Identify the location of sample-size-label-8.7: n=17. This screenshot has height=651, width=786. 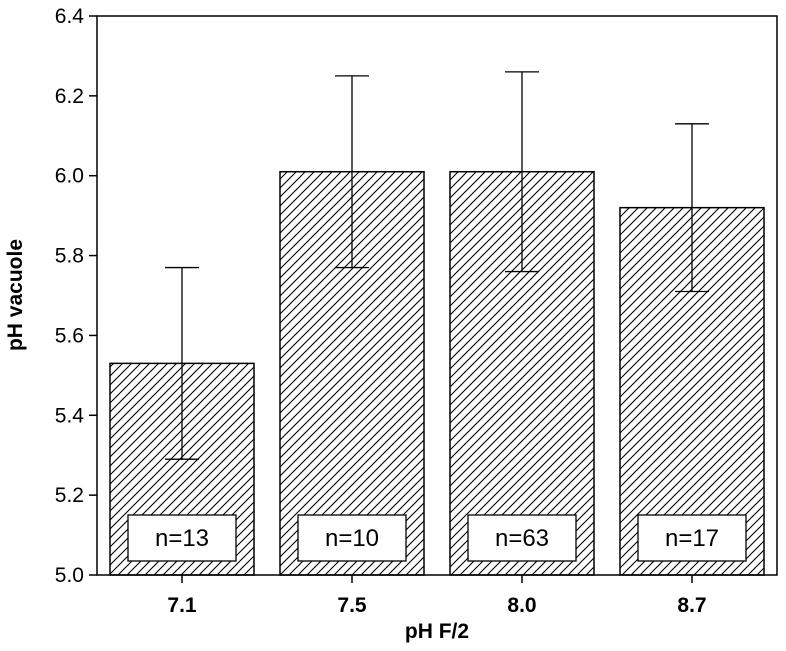
(692, 538).